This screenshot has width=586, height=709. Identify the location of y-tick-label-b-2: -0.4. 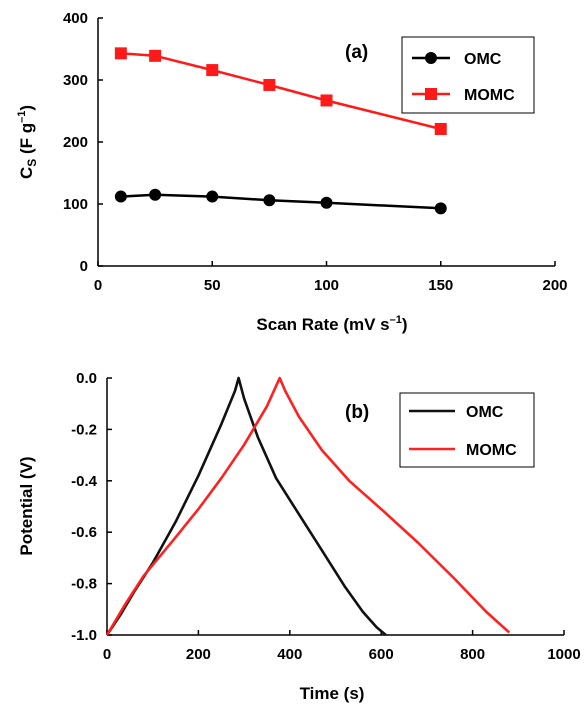
(84, 481).